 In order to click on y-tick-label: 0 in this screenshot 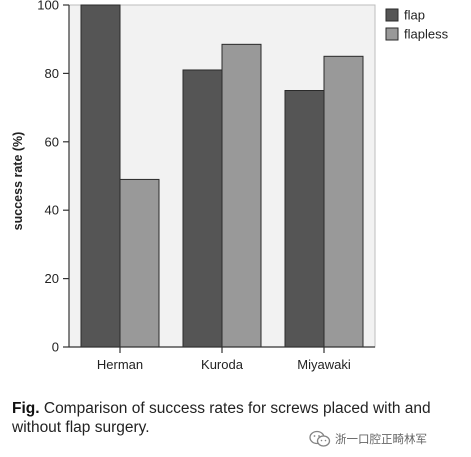, I will do `click(55, 347)`.